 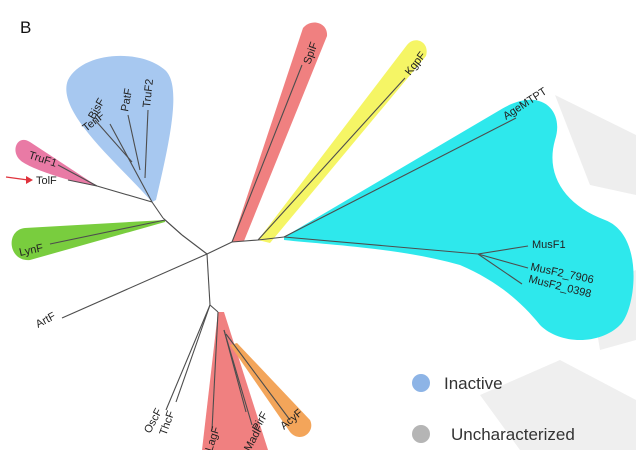 What do you see at coordinates (513, 434) in the screenshot?
I see `legend-label-uncharacterized: Uncharacterized` at bounding box center [513, 434].